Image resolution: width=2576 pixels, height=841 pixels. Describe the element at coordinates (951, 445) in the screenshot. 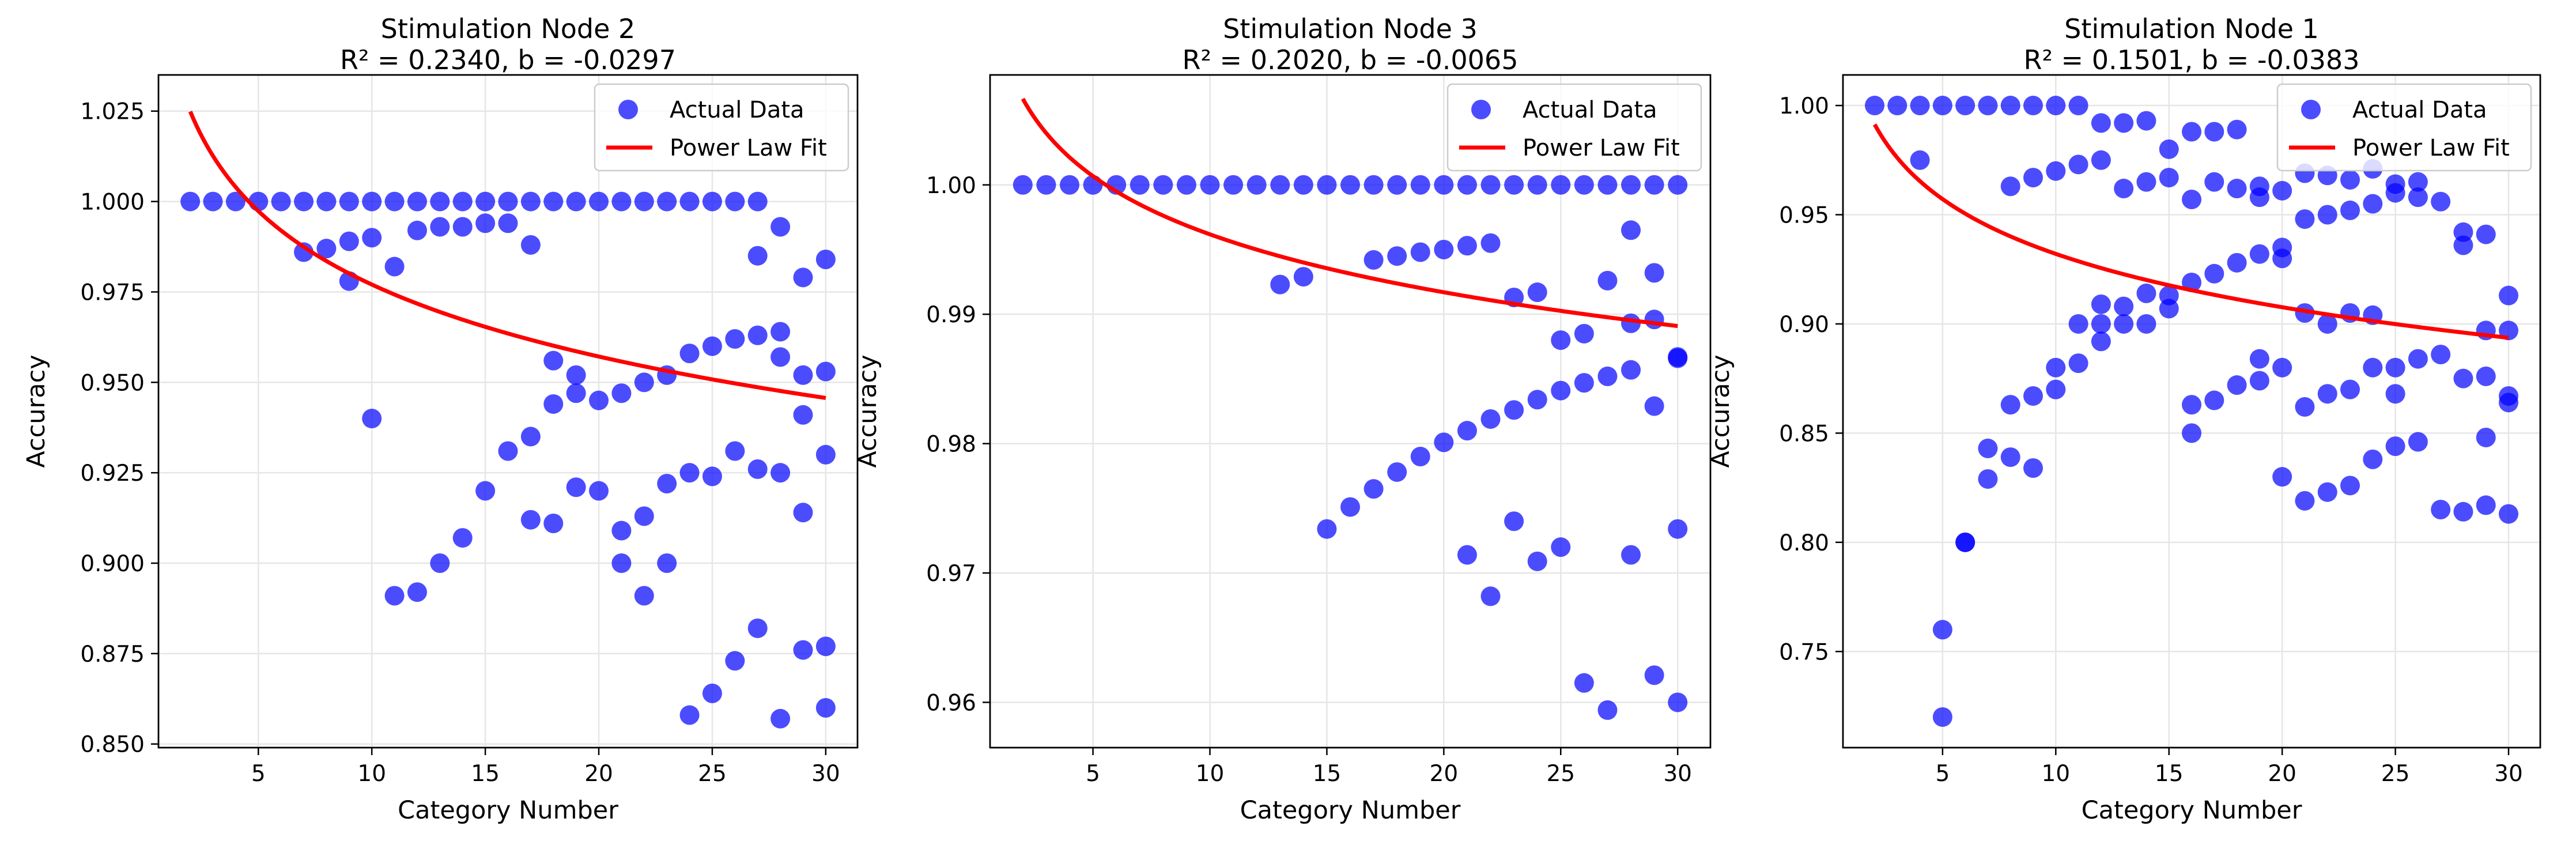

I see `y-tick-label: 0.98` at that location.